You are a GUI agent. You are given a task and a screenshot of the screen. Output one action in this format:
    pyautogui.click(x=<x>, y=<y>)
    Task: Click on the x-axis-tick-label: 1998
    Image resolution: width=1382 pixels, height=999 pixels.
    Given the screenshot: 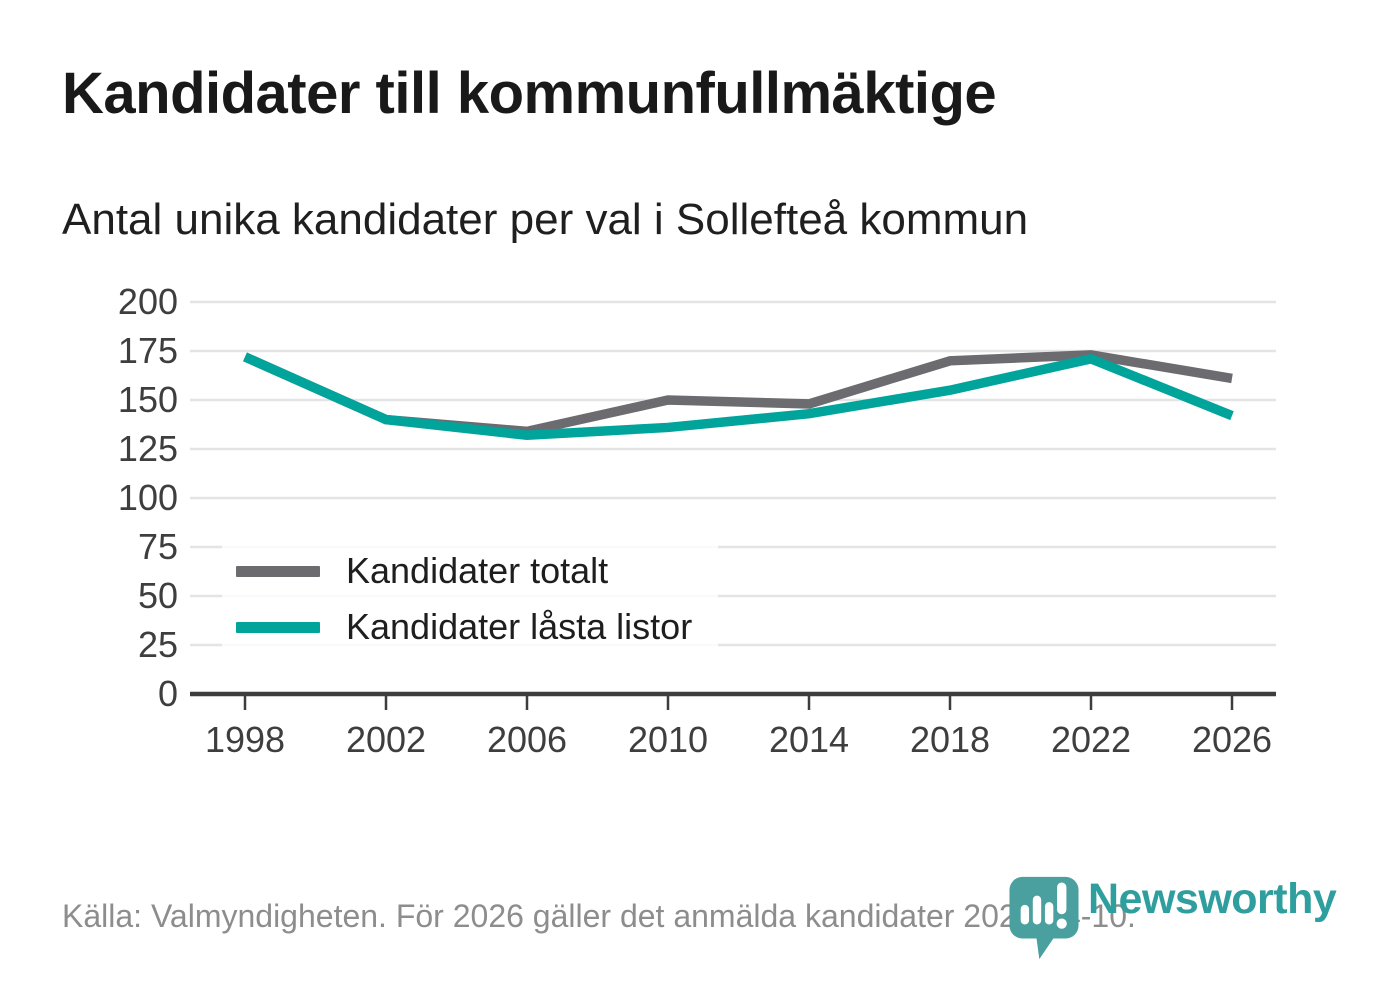 What is the action you would take?
    pyautogui.click(x=245, y=739)
    